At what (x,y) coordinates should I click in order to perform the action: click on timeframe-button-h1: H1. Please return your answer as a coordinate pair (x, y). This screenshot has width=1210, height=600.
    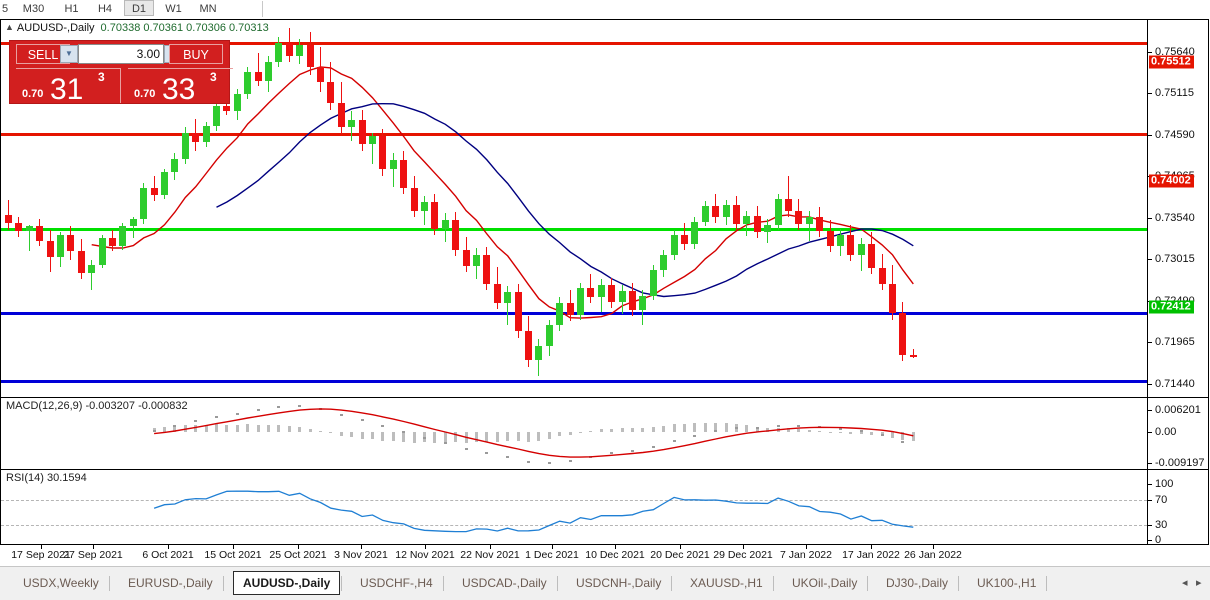
    Looking at the image, I should click on (71, 9).